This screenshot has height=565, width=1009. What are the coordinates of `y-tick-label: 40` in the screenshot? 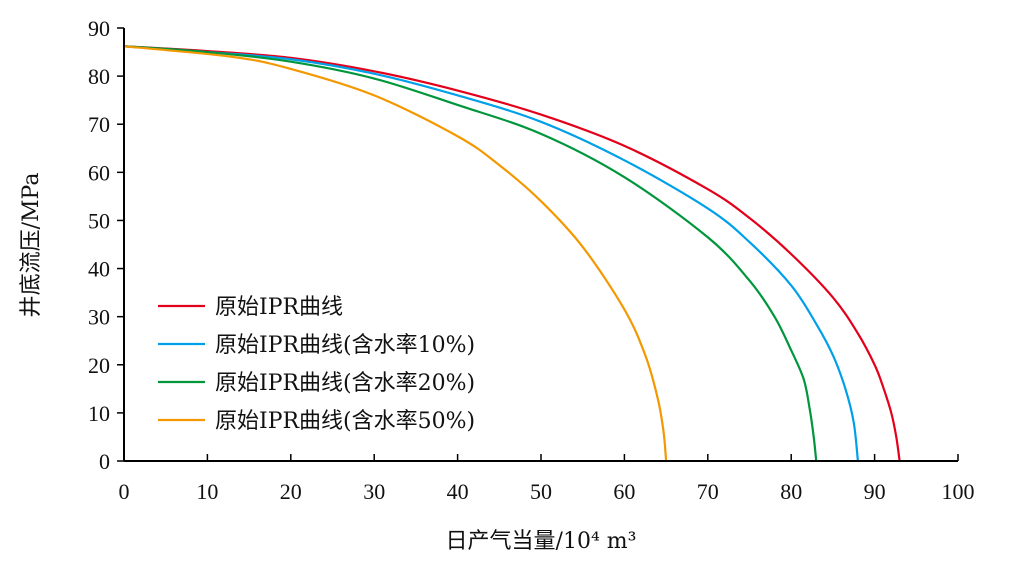 It's located at (99, 269).